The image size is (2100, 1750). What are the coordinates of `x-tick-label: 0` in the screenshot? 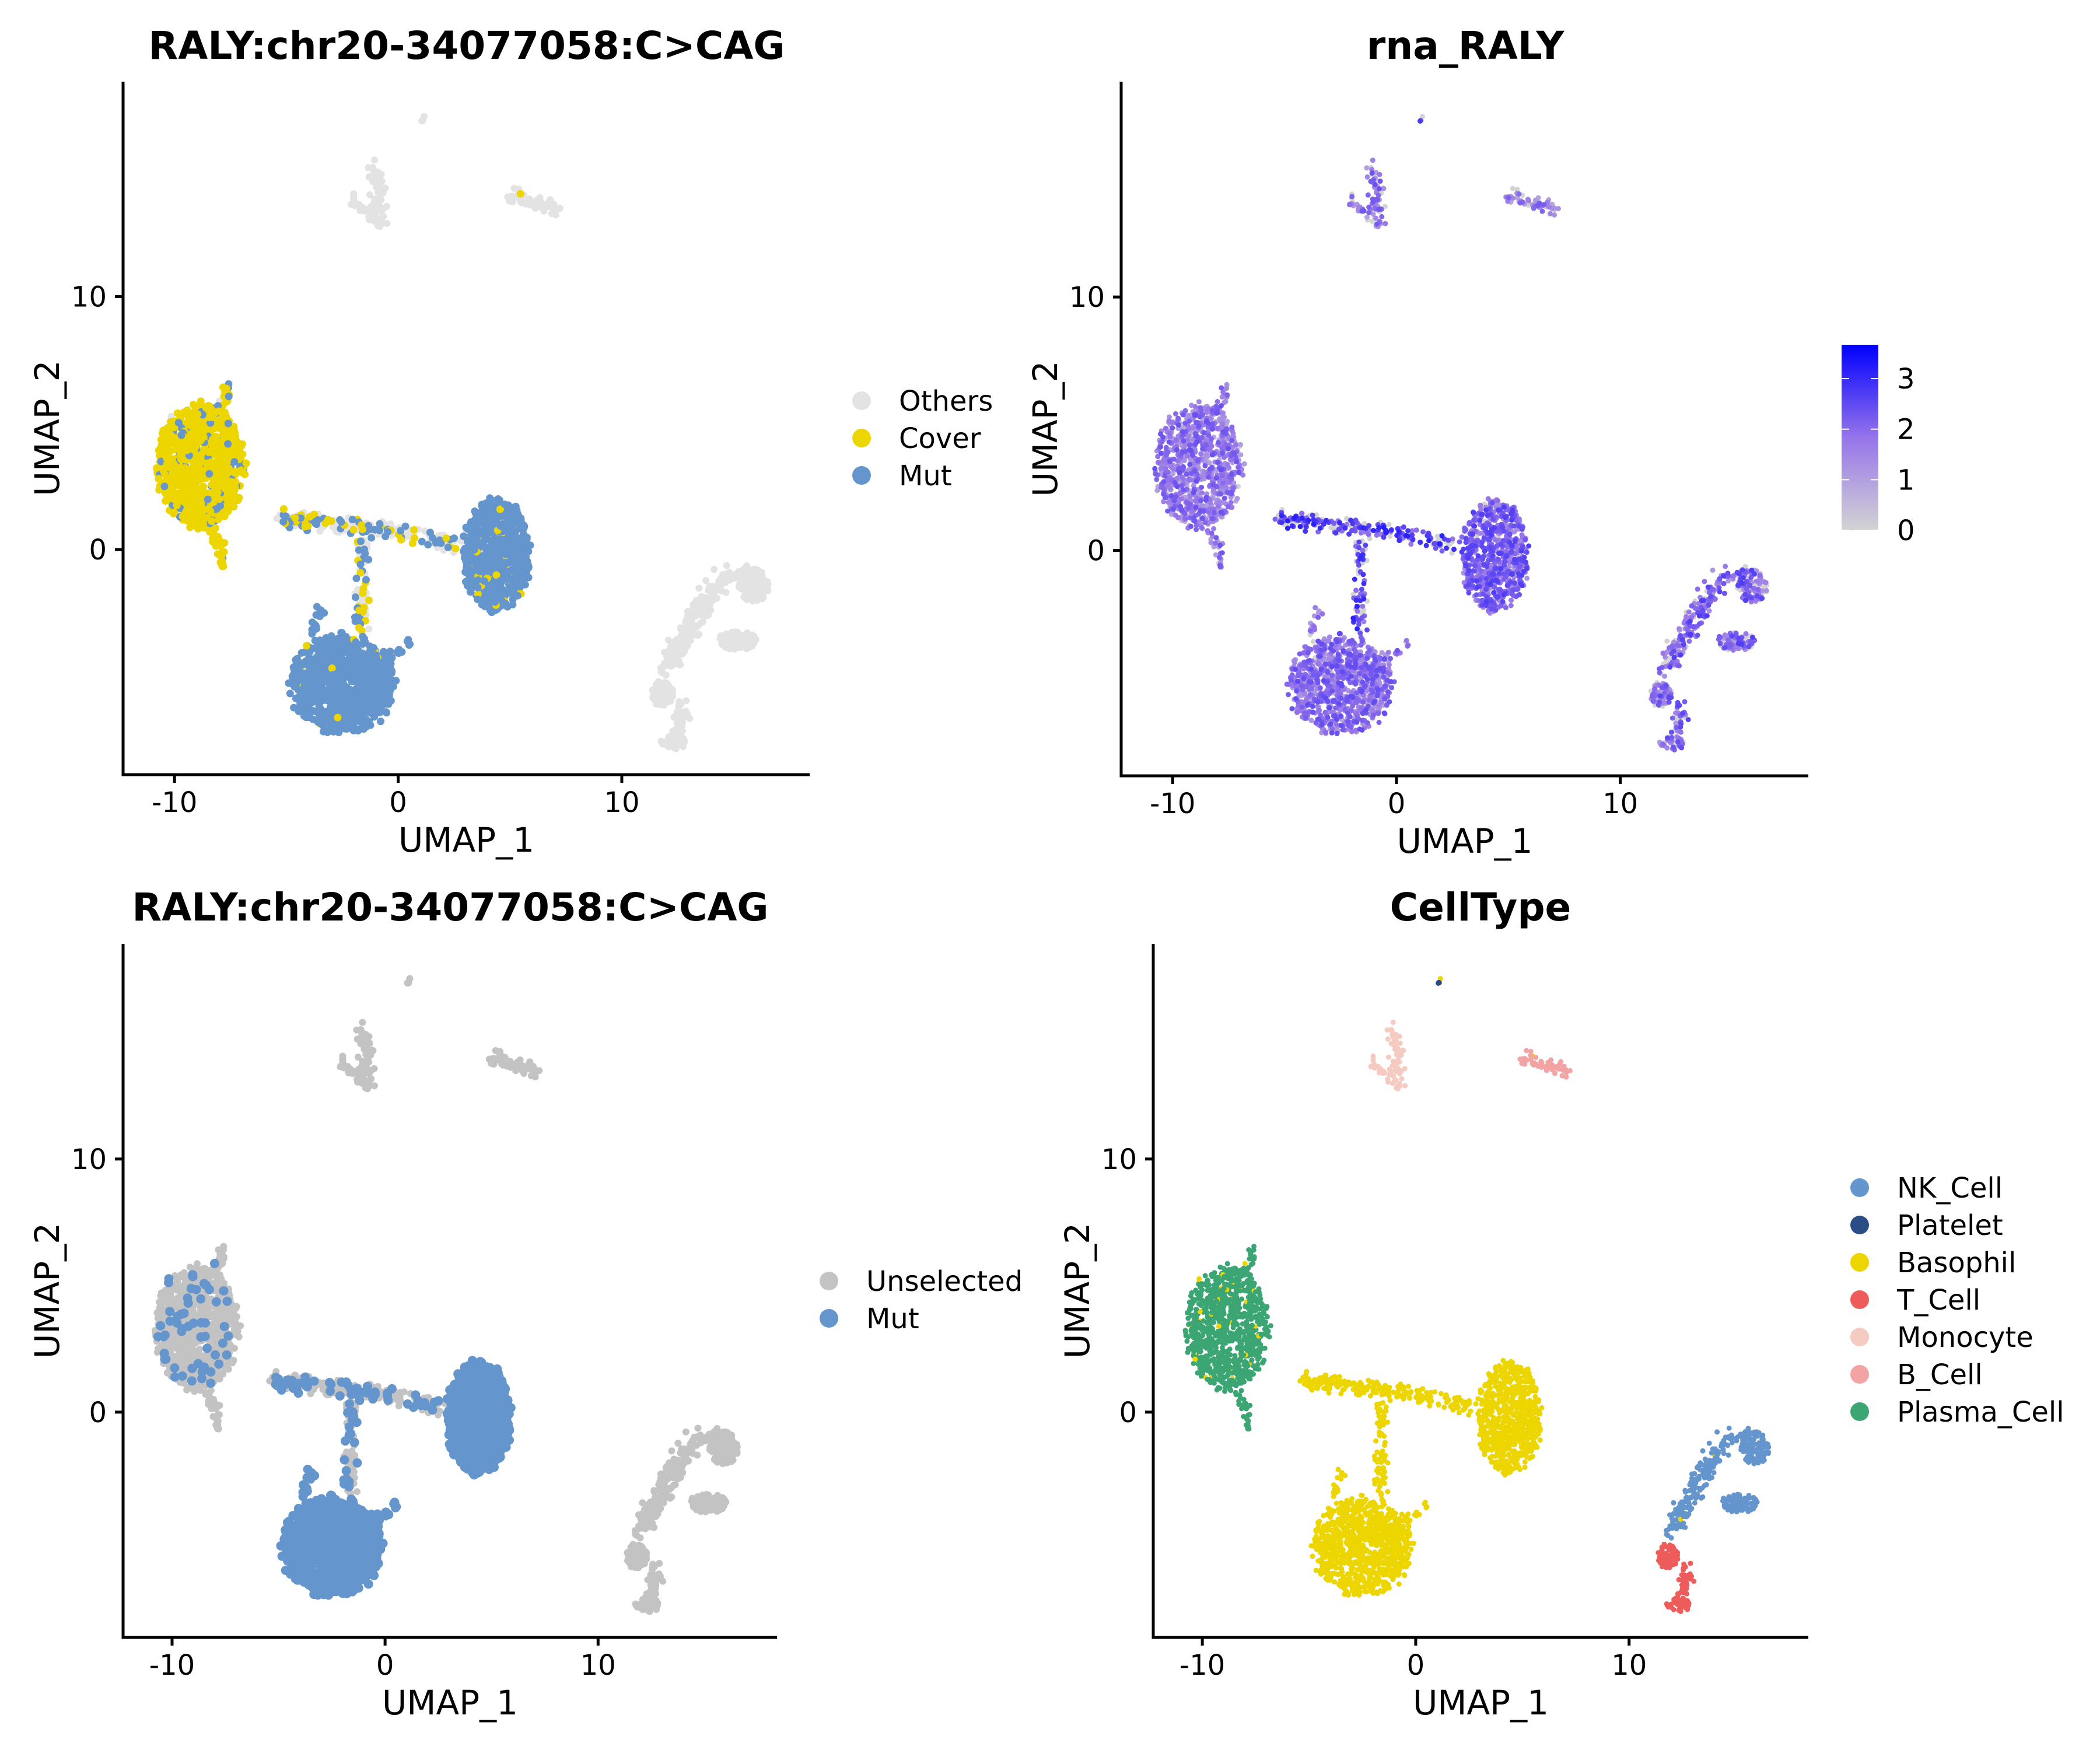 It's located at (398, 802).